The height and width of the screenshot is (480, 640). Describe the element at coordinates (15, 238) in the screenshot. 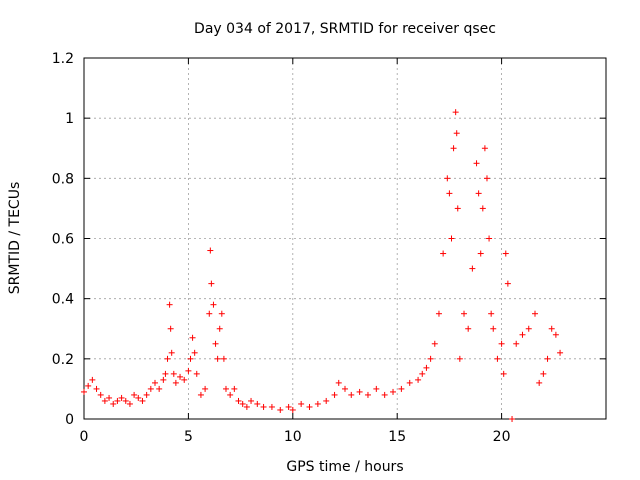

I see `y-axis-label: SRMTID / TECUs` at that location.